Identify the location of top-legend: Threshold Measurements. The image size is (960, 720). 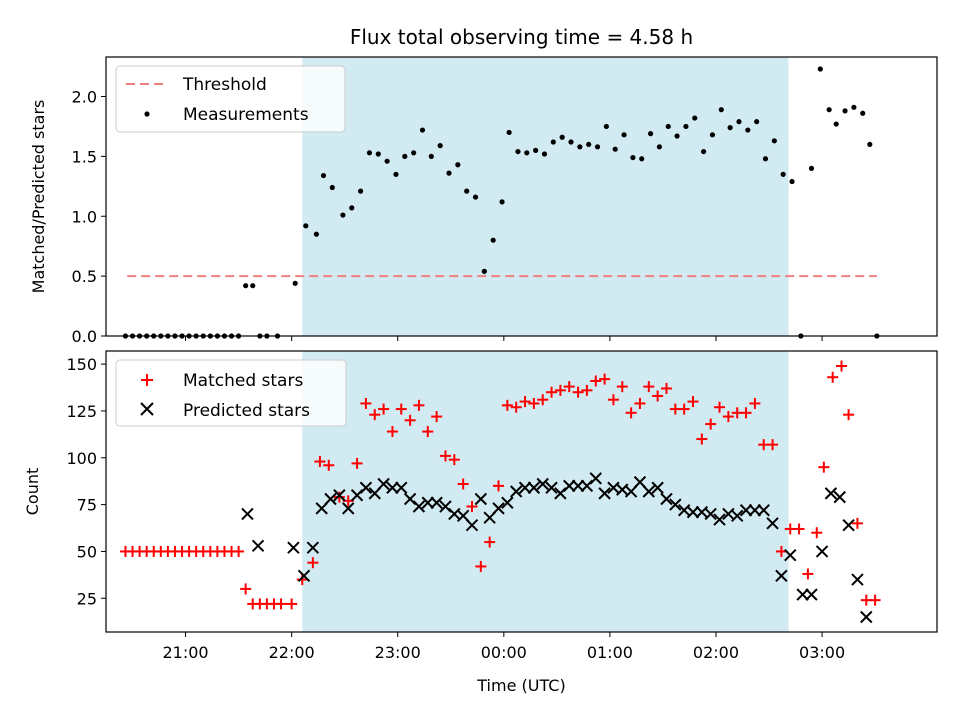
(230, 99).